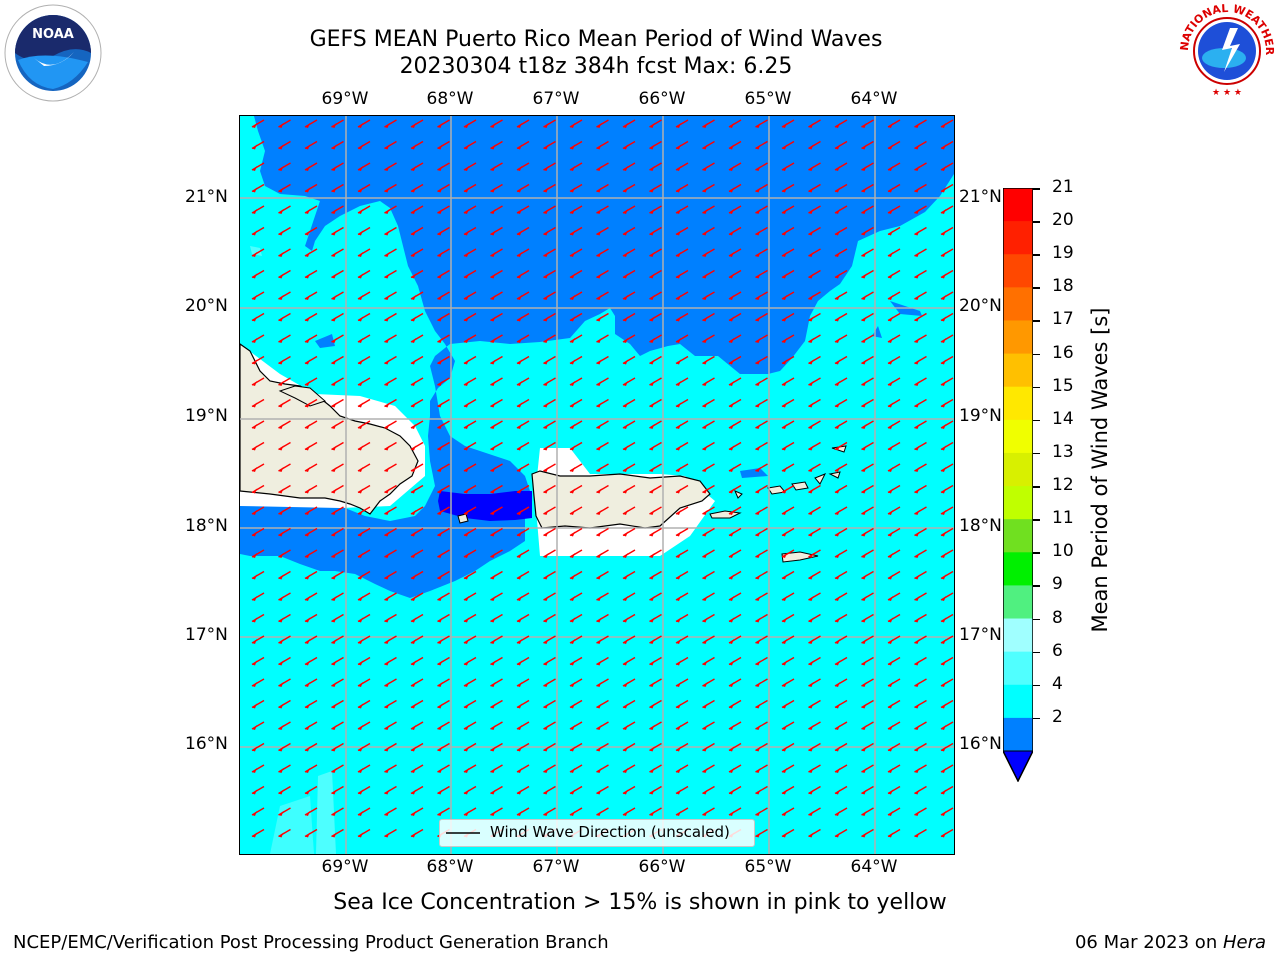  What do you see at coordinates (1063, 319) in the screenshot?
I see `colorbar-tick-label: 17` at bounding box center [1063, 319].